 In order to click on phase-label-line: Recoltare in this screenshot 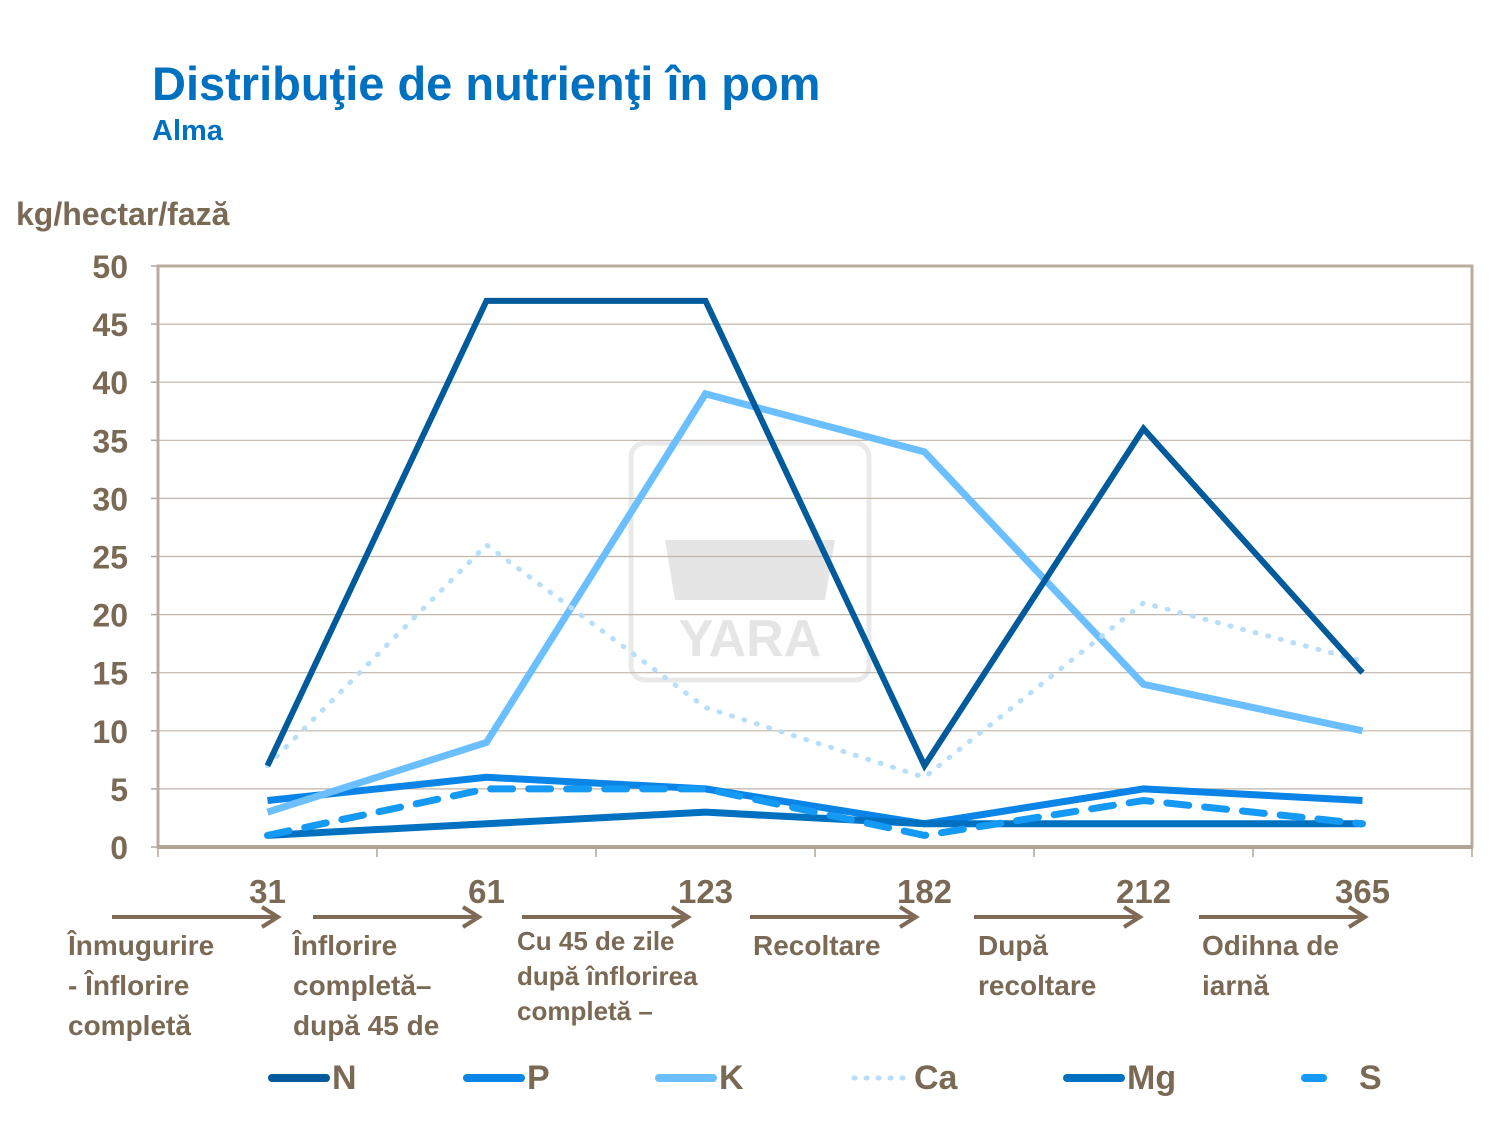, I will do `click(817, 945)`.